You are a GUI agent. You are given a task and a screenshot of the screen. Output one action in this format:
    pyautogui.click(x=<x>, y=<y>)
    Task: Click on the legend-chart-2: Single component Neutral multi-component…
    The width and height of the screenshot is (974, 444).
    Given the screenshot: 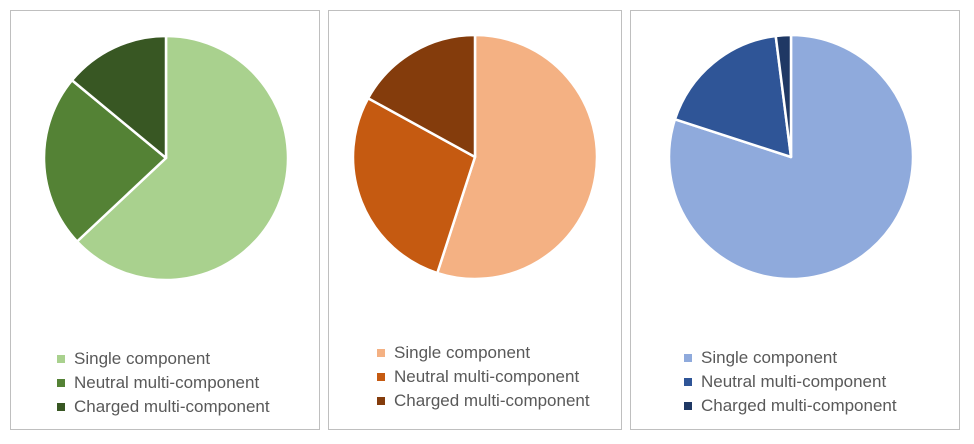 What is the action you would take?
    pyautogui.click(x=483, y=377)
    